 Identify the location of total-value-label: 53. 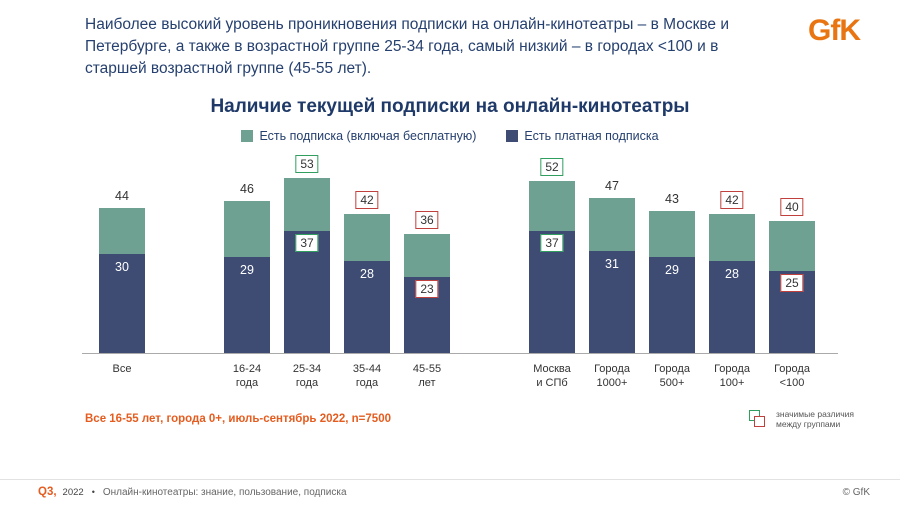
(307, 164).